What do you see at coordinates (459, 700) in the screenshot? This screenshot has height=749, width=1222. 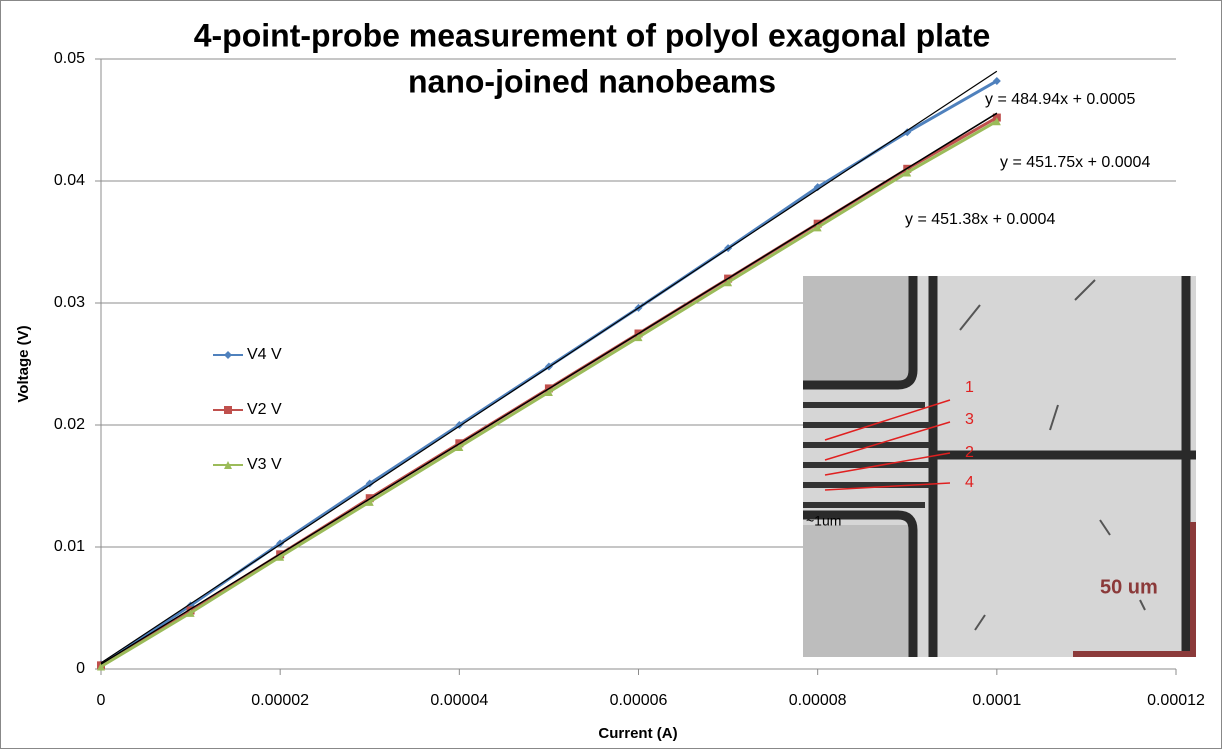 I see `x-tick-label: 0.00004` at bounding box center [459, 700].